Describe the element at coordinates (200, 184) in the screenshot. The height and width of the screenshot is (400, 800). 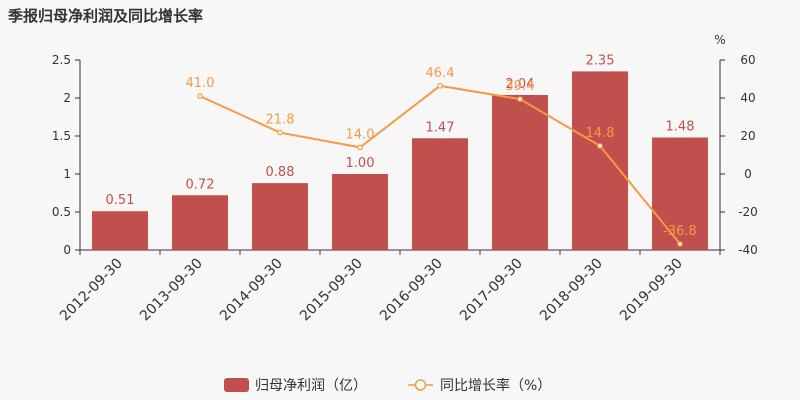
I see `bar-data-label: 0.72` at that location.